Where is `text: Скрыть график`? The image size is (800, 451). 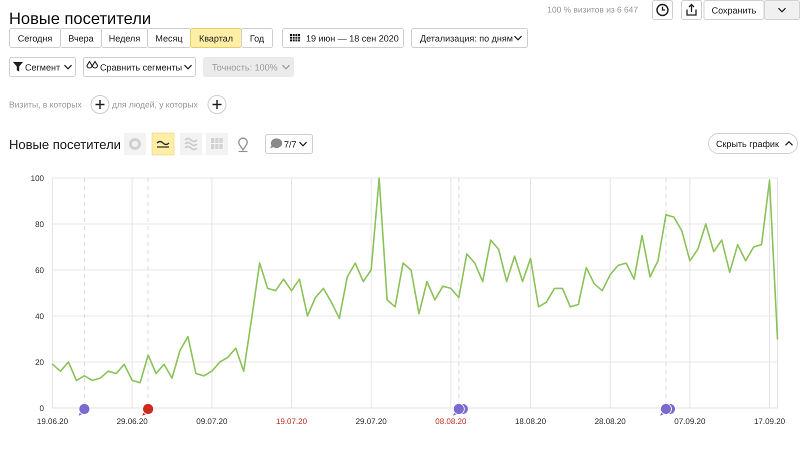
text: Скрыть график is located at coordinates (747, 143).